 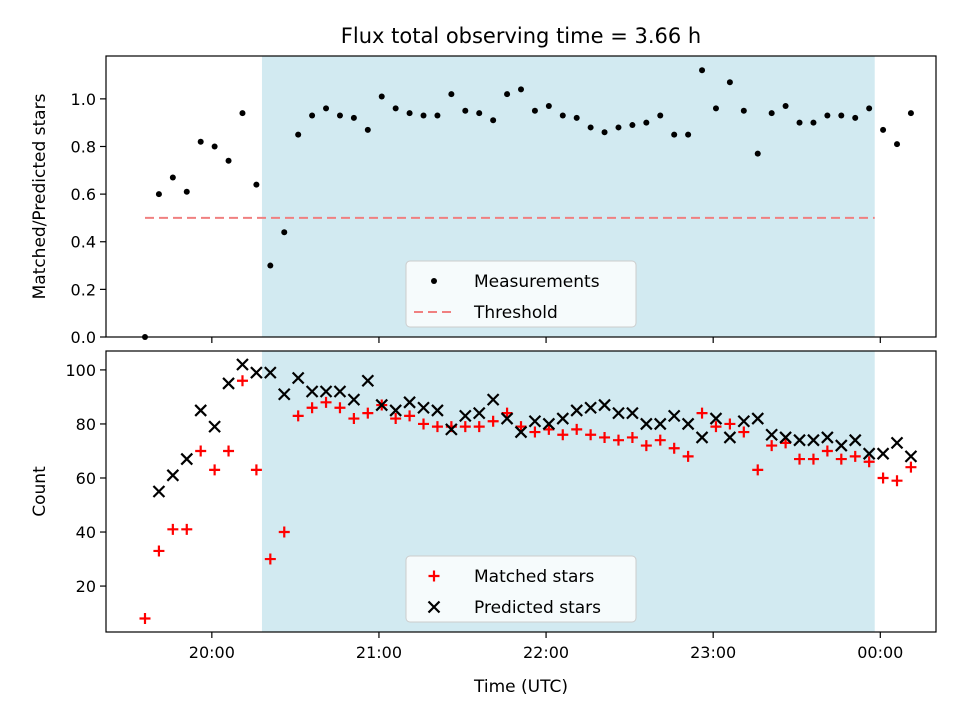 I want to click on y-tick-label: 0.6, so click(x=83, y=194).